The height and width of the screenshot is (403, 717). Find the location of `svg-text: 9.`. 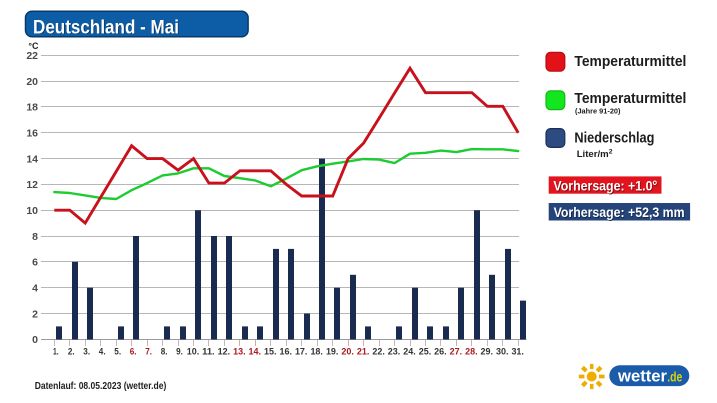

svg-text: 9. is located at coordinates (179, 352).